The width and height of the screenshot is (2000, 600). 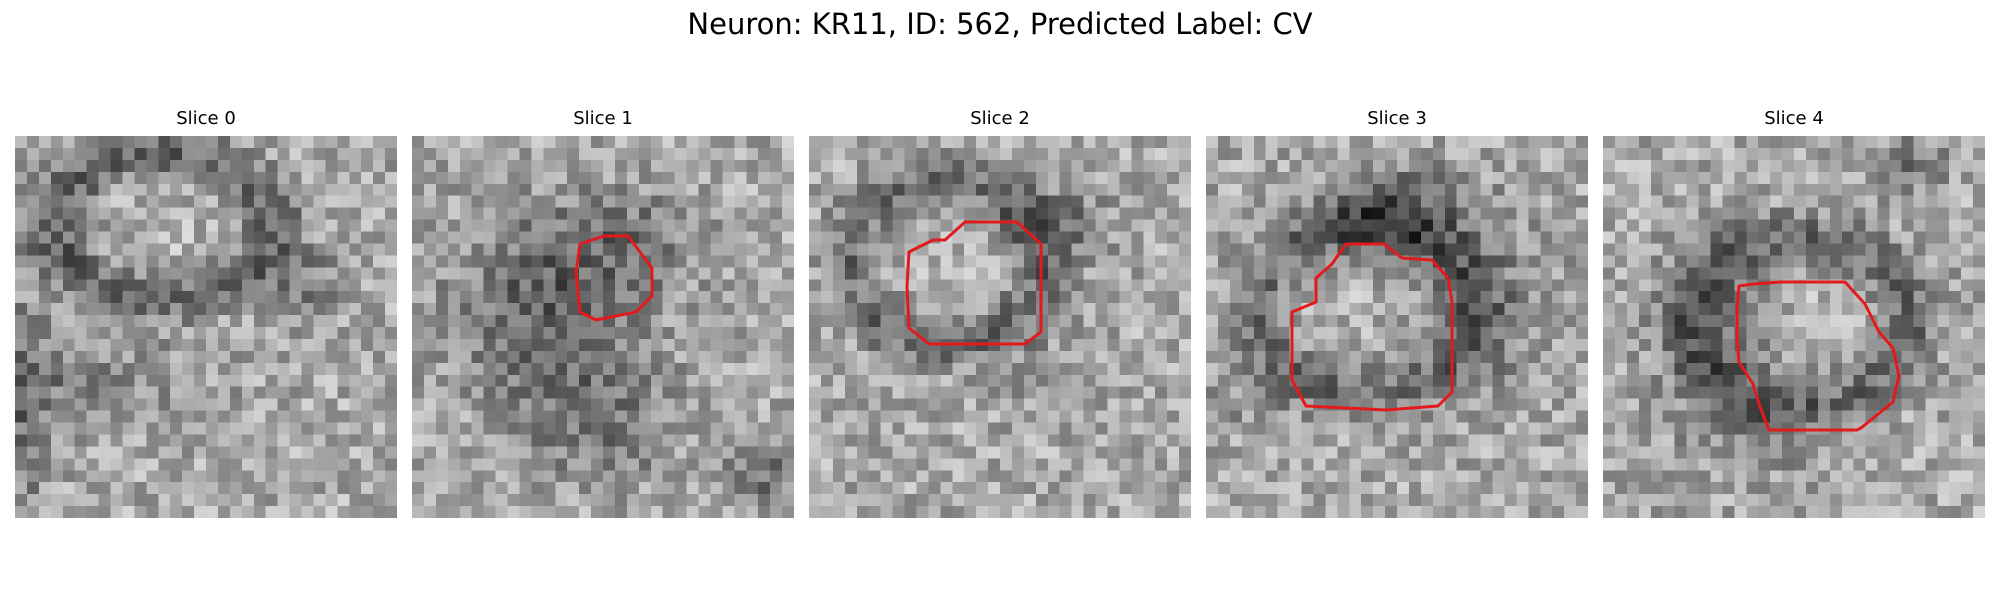 I want to click on slice-title-1: Slice 1, so click(x=603, y=118).